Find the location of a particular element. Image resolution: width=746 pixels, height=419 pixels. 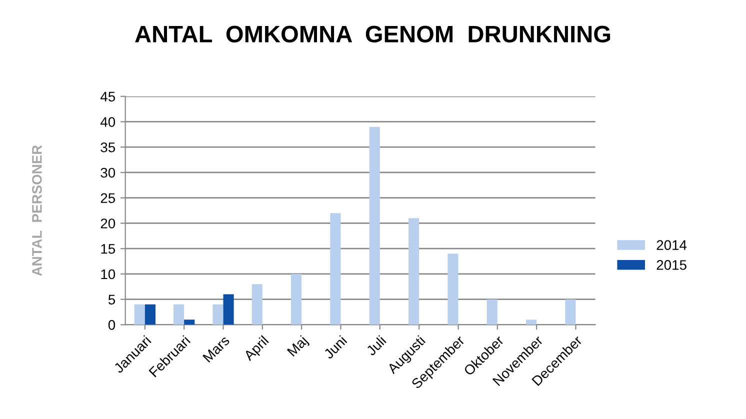

y-tick-label: 25 is located at coordinates (108, 198).